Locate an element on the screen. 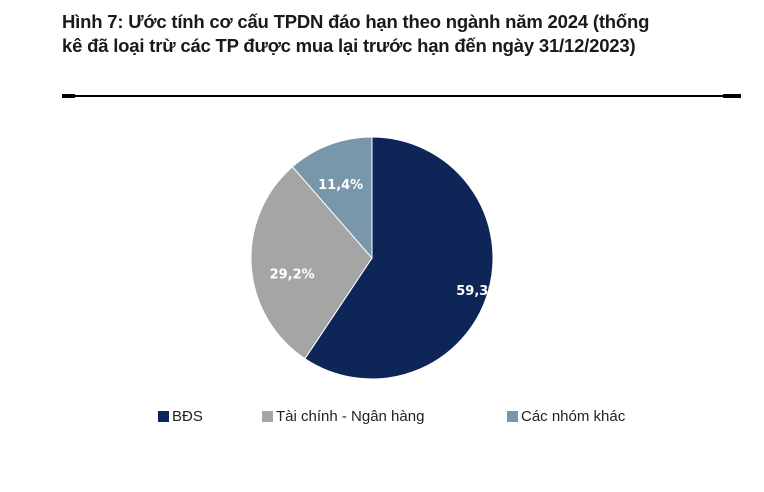  slice-tai-chinh is located at coordinates (311, 263).